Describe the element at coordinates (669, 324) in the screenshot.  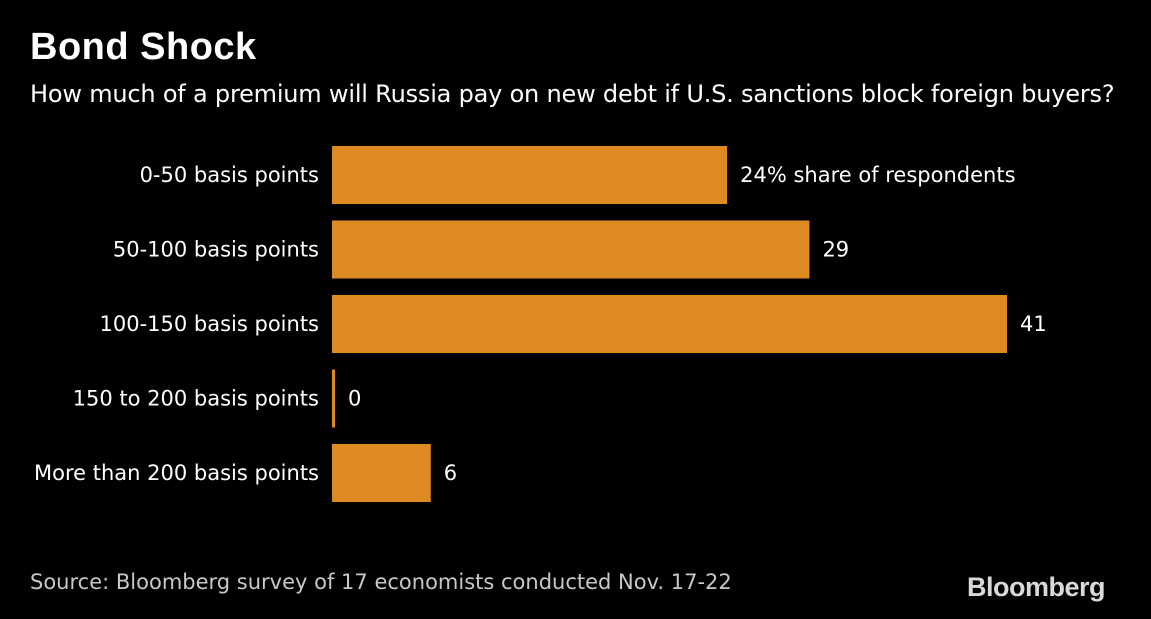
I see `bar-100-150-basis-points` at that location.